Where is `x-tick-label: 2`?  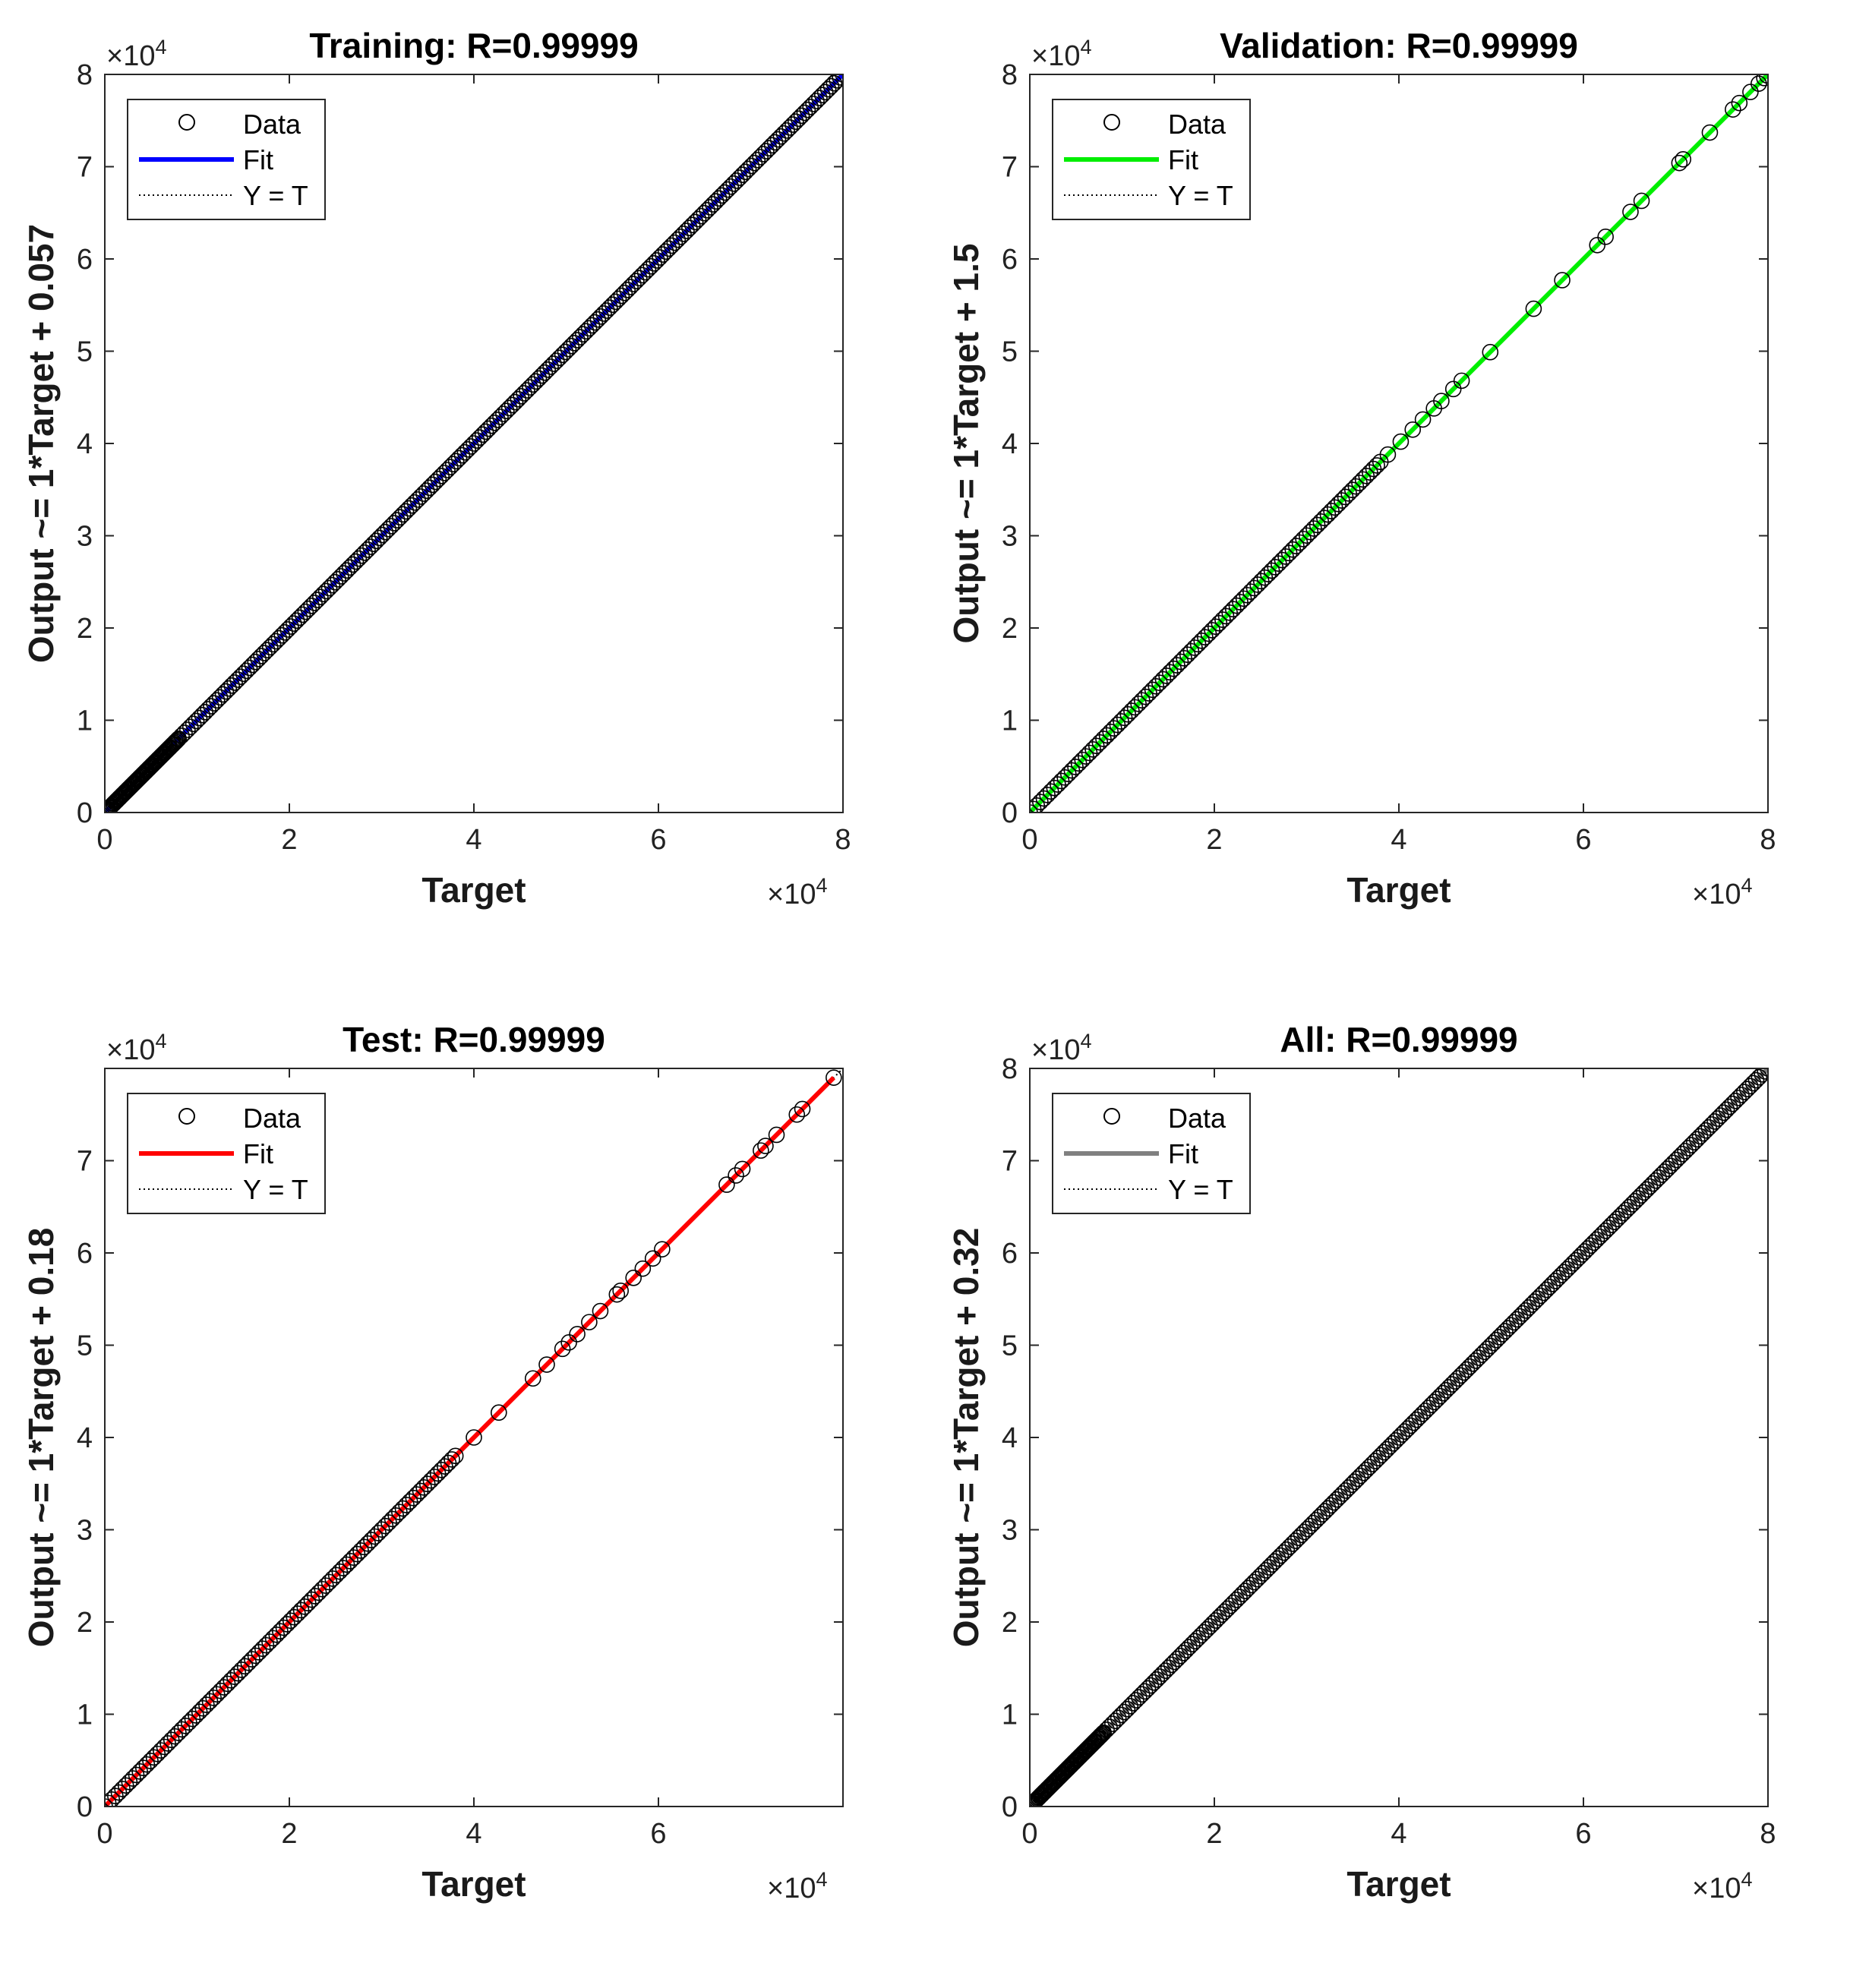
x-tick-label: 2 is located at coordinates (1214, 840).